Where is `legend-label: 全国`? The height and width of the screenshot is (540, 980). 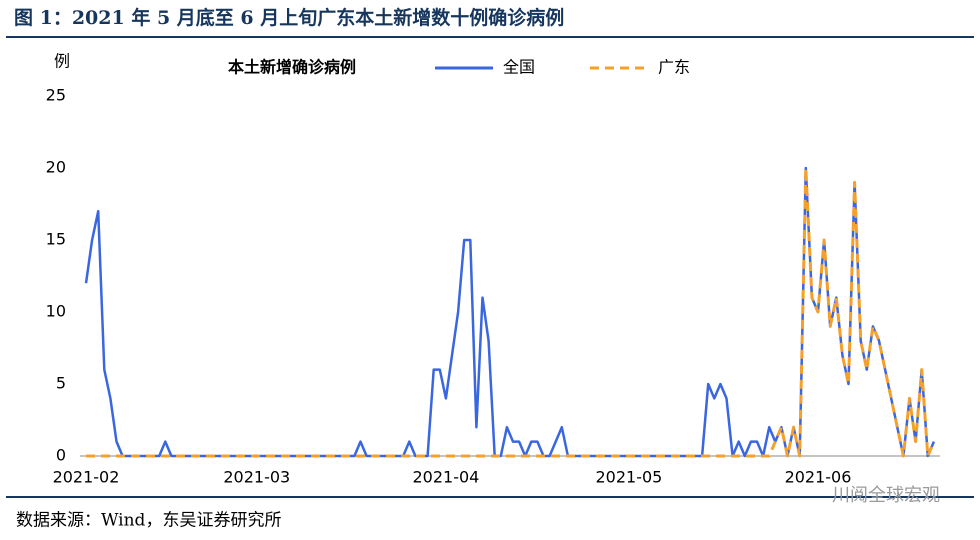 legend-label: 全国 is located at coordinates (519, 67).